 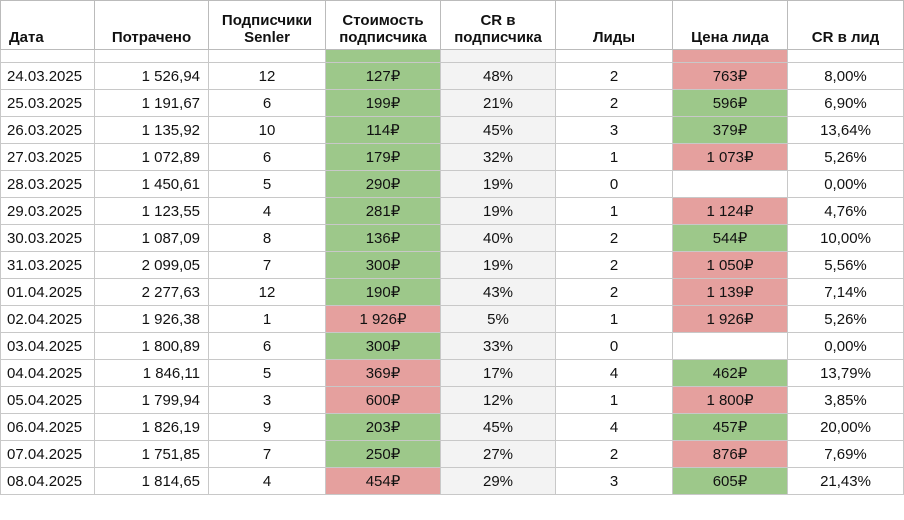 What do you see at coordinates (47, 346) in the screenshot?
I see `cell: 03.04.2025` at bounding box center [47, 346].